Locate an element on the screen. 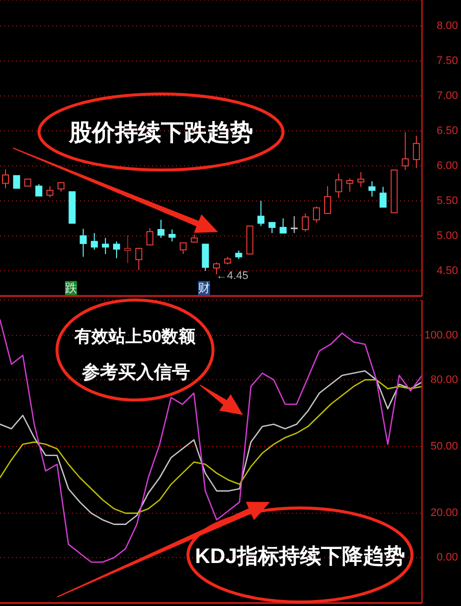 This screenshot has height=606, width=461. annotation: 有效站上50数额 is located at coordinates (135, 337).